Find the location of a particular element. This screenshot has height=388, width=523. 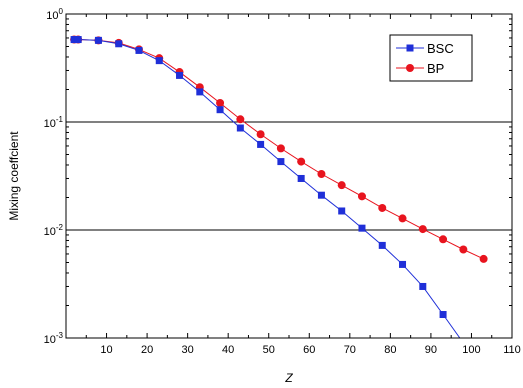

x-tick-label: 50 is located at coordinates (269, 350).